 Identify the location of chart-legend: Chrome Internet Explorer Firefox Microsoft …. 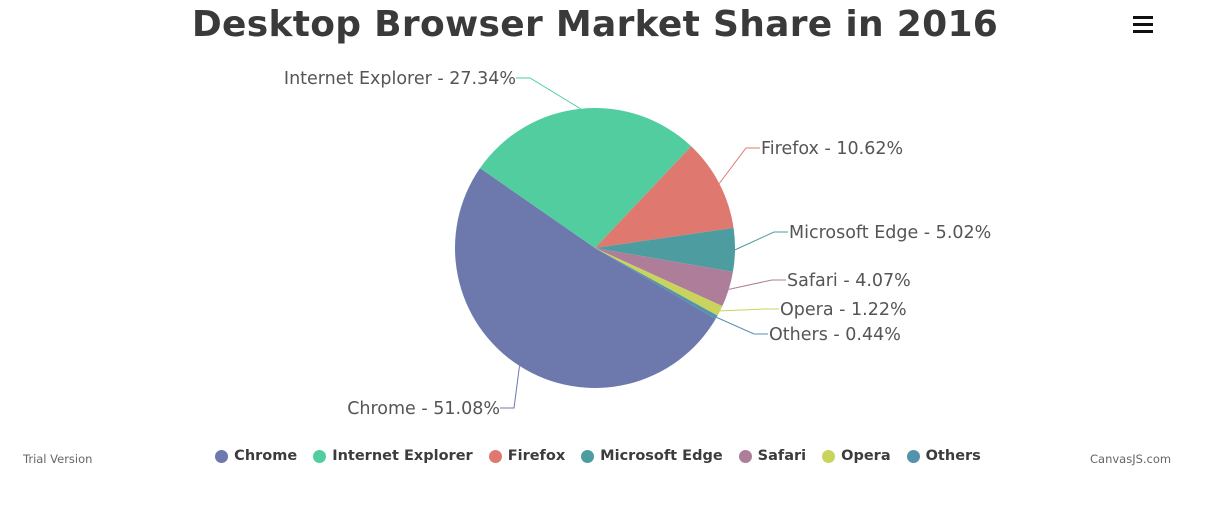
(598, 456).